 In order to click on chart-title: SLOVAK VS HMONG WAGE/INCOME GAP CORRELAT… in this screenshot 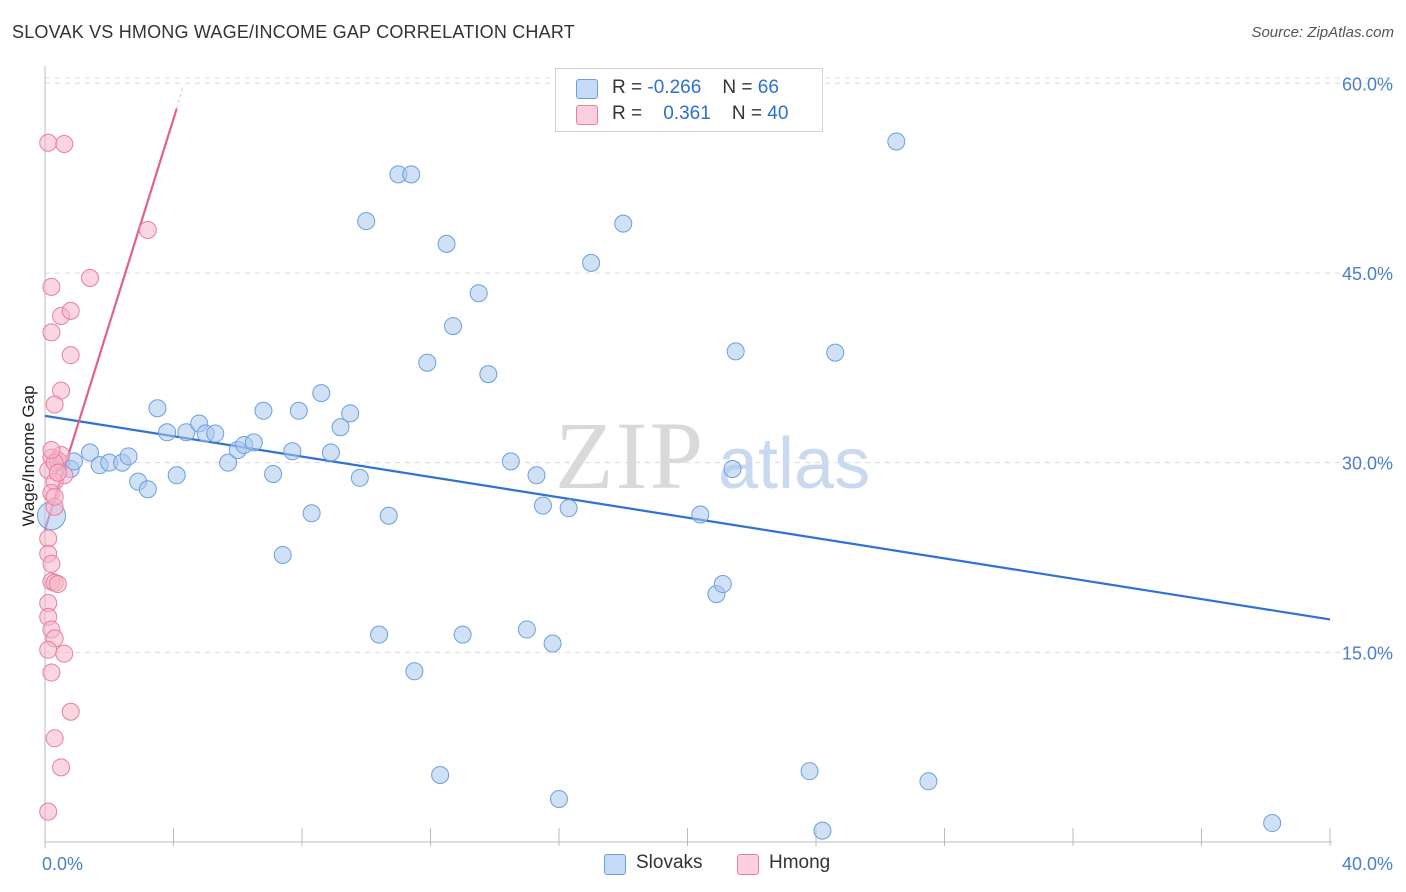, I will do `click(293, 32)`.